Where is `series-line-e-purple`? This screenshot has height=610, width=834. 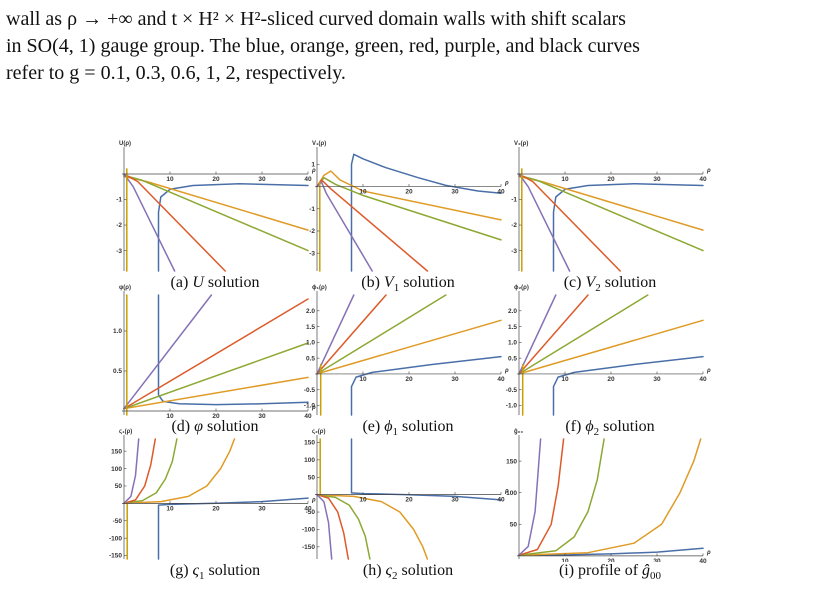 series-line-e-purple is located at coordinates (335, 334).